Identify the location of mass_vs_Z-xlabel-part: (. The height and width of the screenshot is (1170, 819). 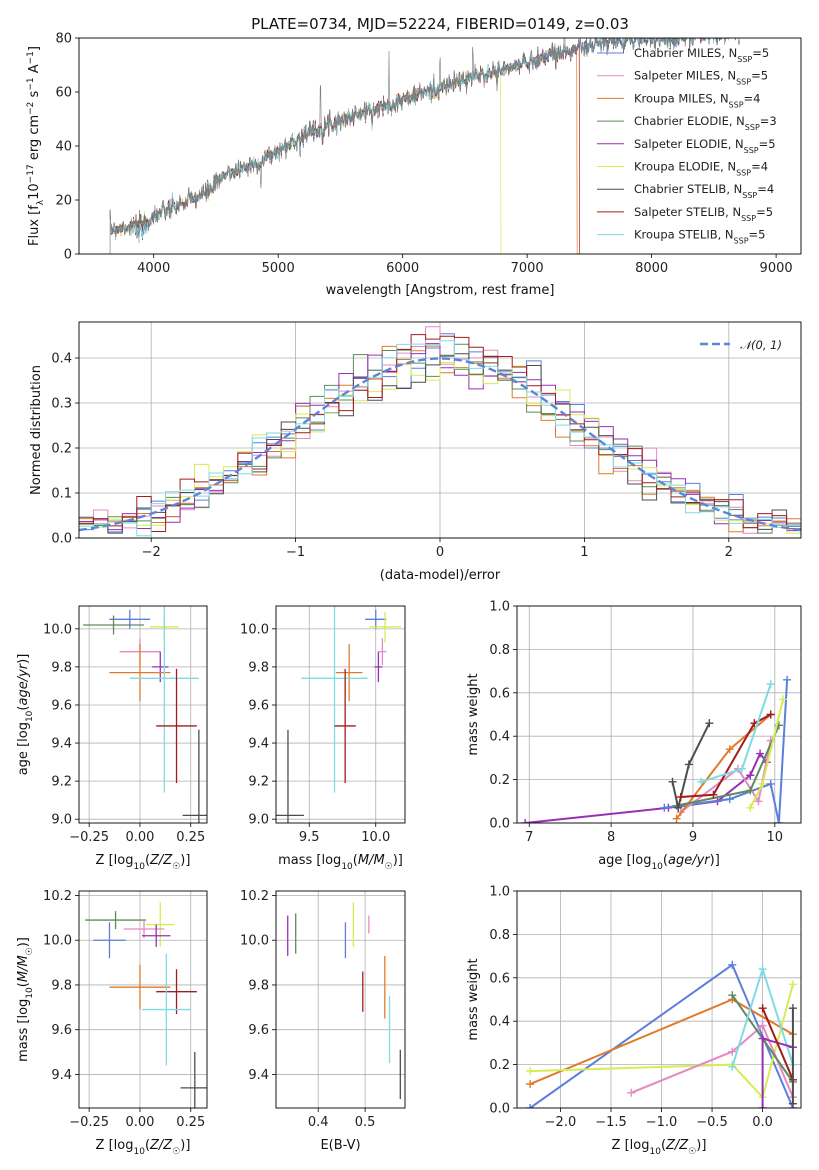
(147, 1145).